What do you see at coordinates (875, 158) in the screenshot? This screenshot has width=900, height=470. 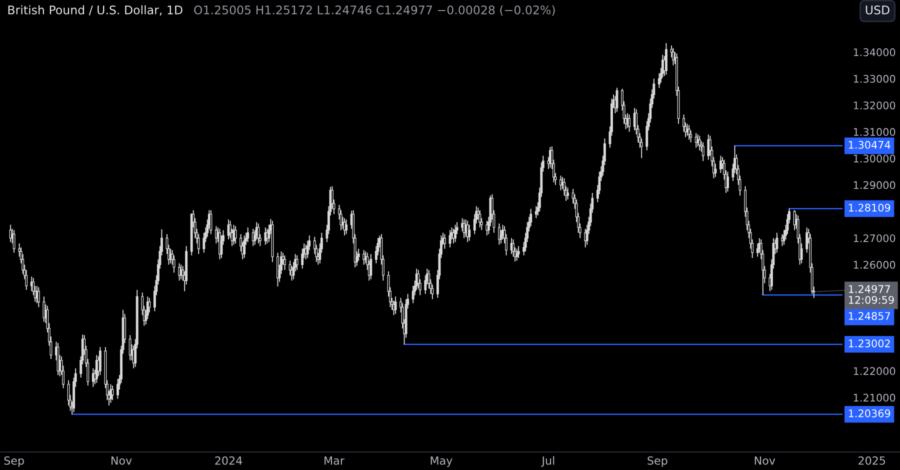 I see `y-tick-label: 1.30000` at bounding box center [875, 158].